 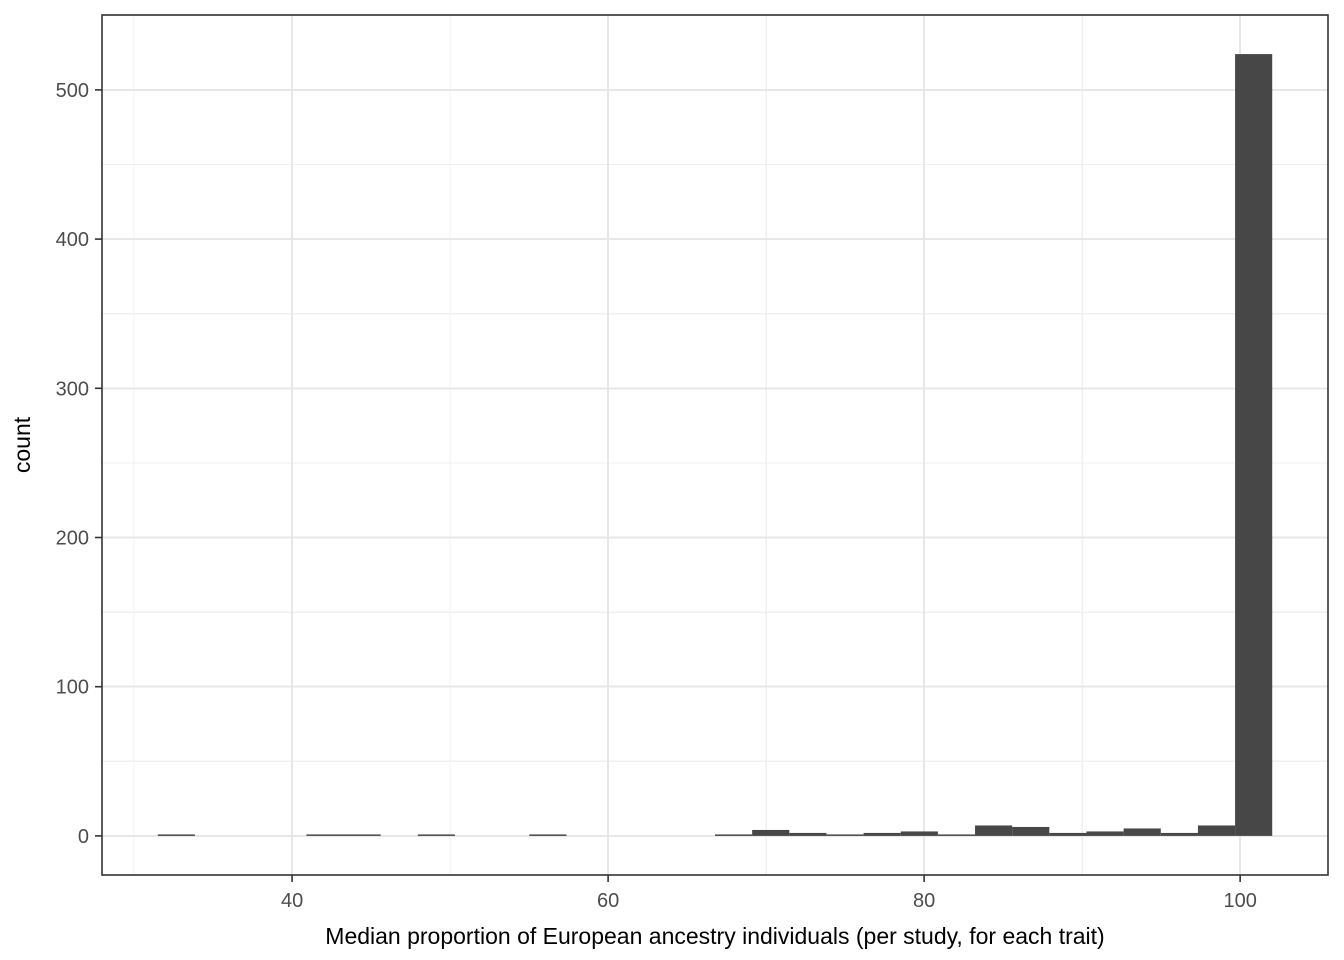 What do you see at coordinates (72, 464) in the screenshot?
I see `y-axis-tick-labels: 0 100 200 300 400 500` at bounding box center [72, 464].